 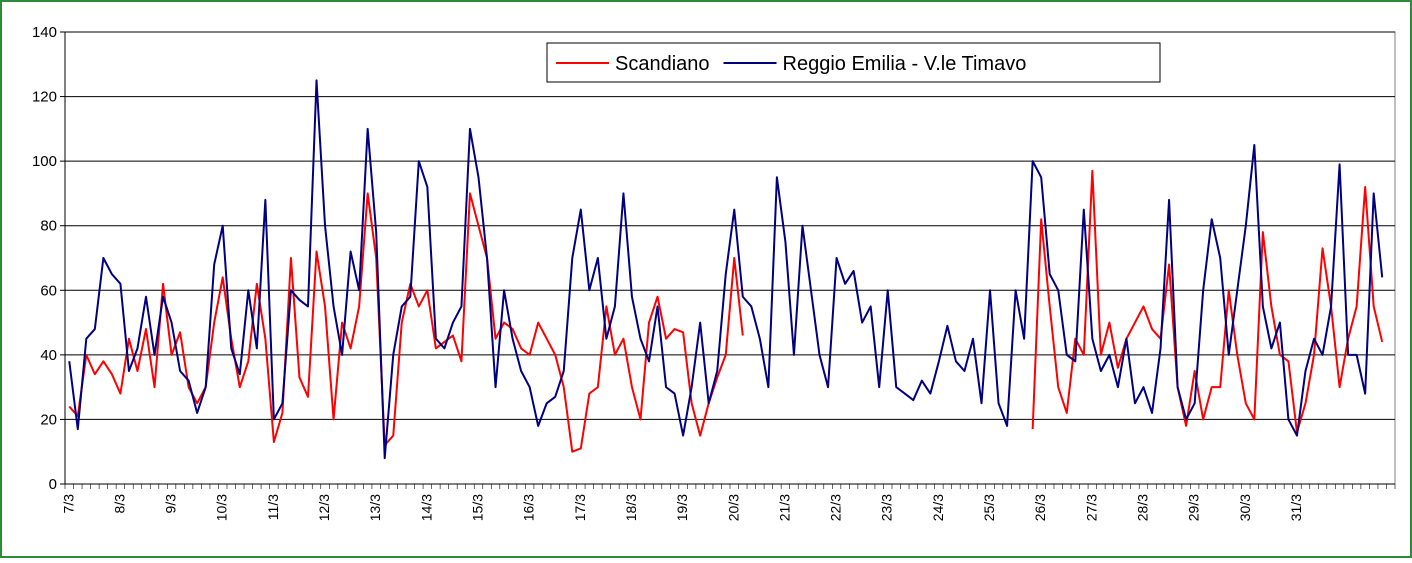 I want to click on x-tick-label: 14/3, so click(x=426, y=507).